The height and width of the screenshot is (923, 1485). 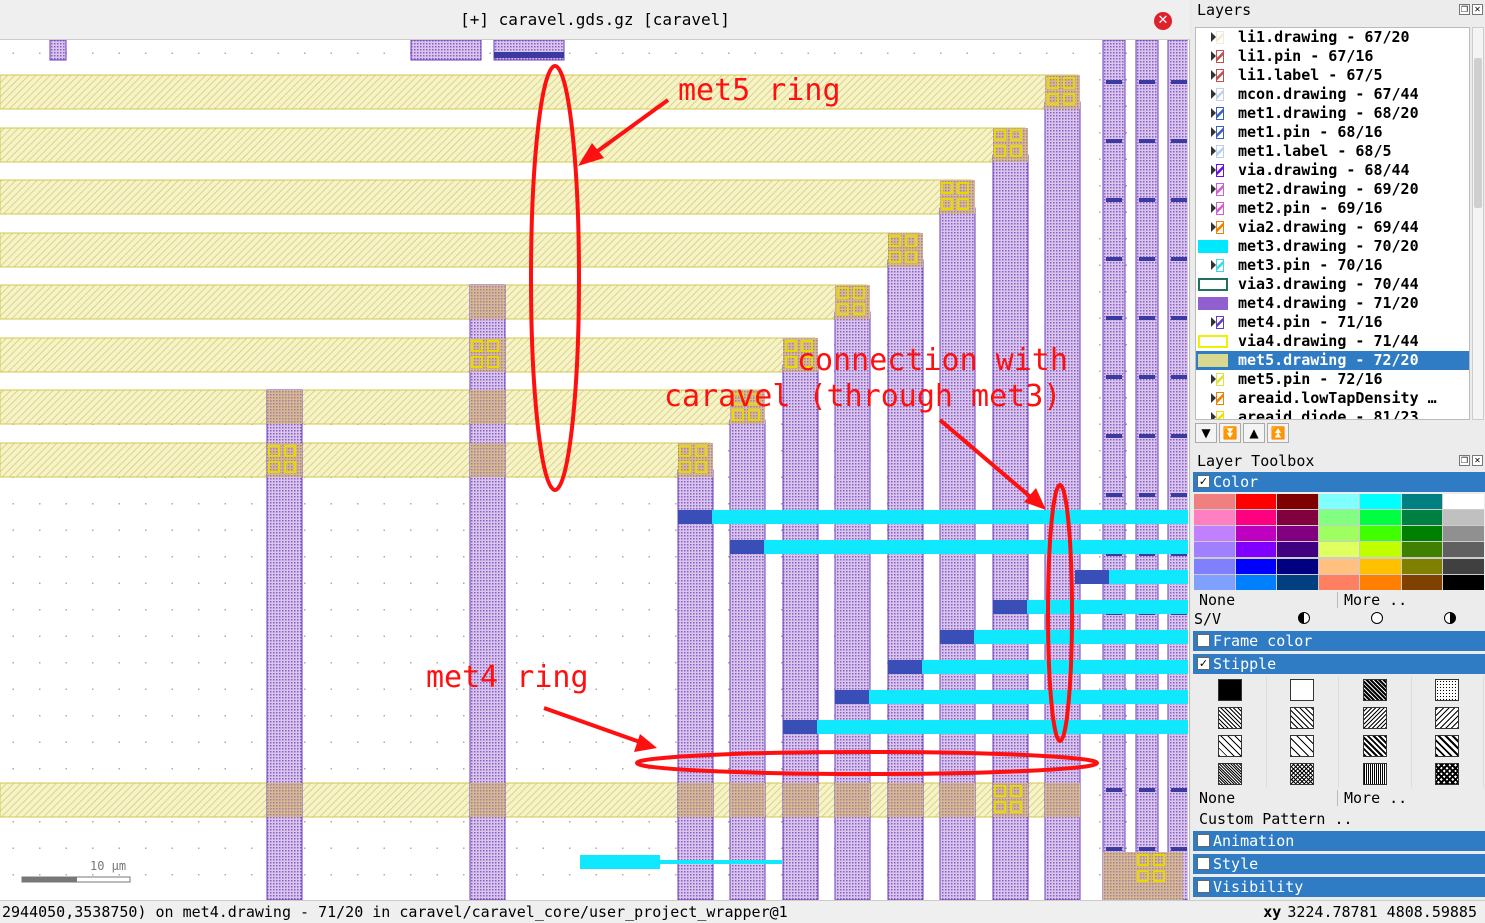 I want to click on stipple-none-button: None, so click(x=1217, y=798).